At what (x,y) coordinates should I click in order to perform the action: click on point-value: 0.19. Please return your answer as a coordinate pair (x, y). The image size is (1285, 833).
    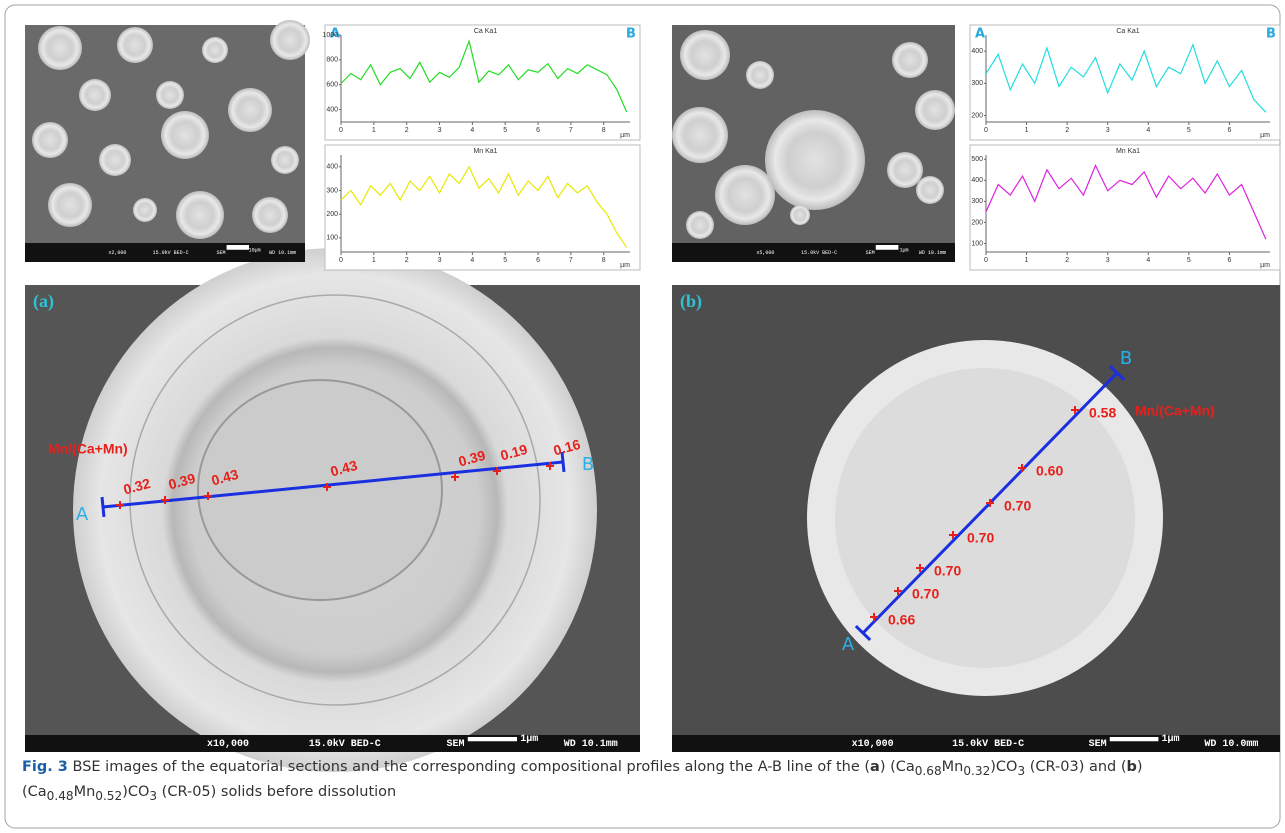
    Looking at the image, I should click on (514, 452).